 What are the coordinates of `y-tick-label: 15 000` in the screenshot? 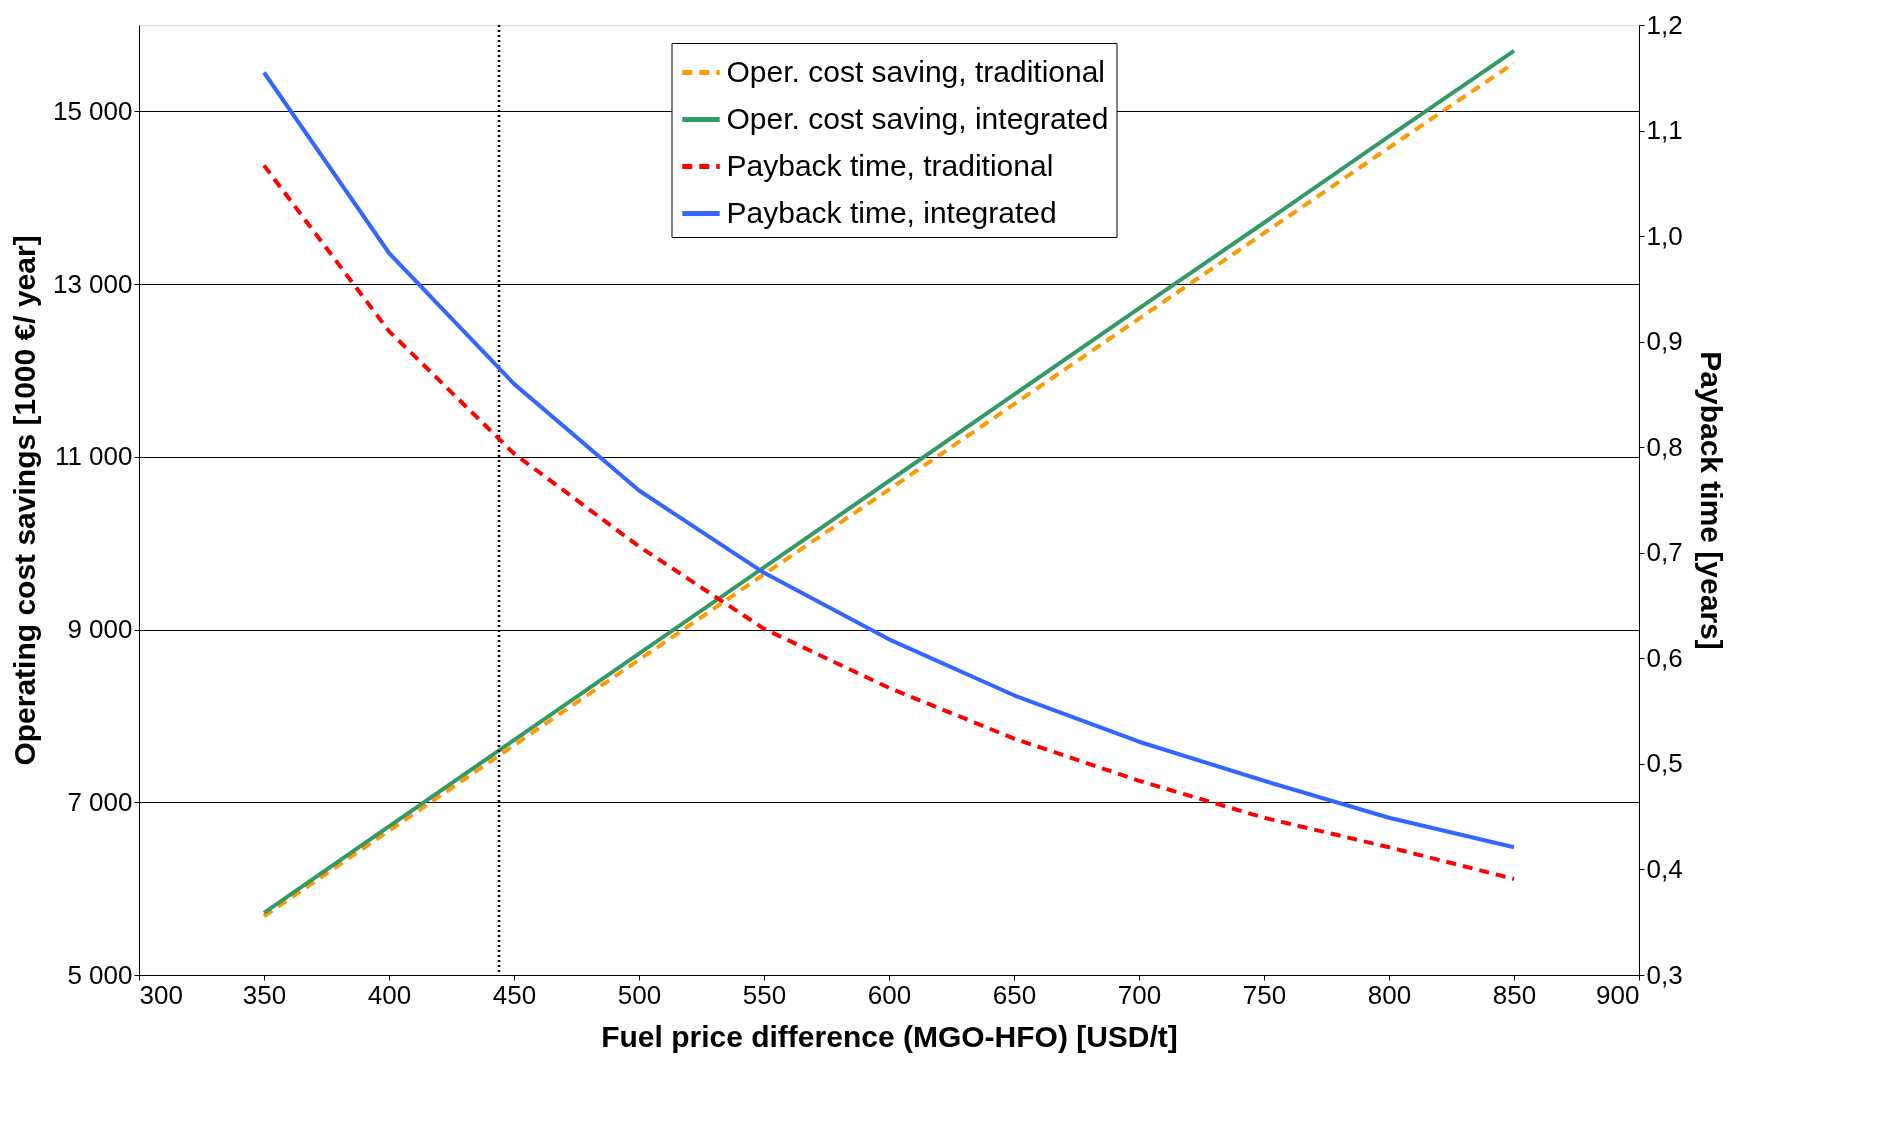 It's located at (92, 110).